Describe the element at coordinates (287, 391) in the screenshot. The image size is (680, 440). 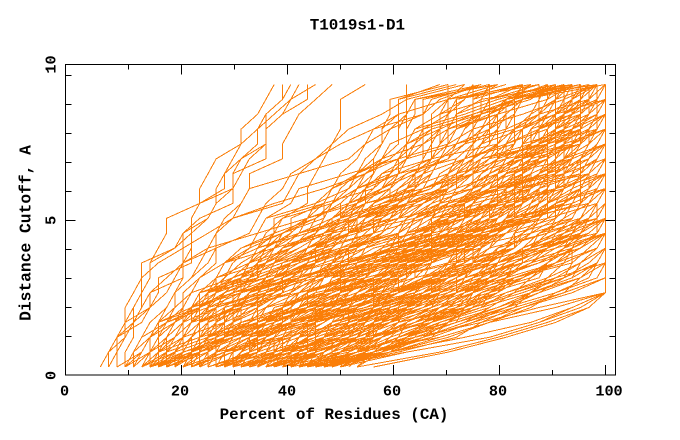
I see `svg-text: 40` at that location.